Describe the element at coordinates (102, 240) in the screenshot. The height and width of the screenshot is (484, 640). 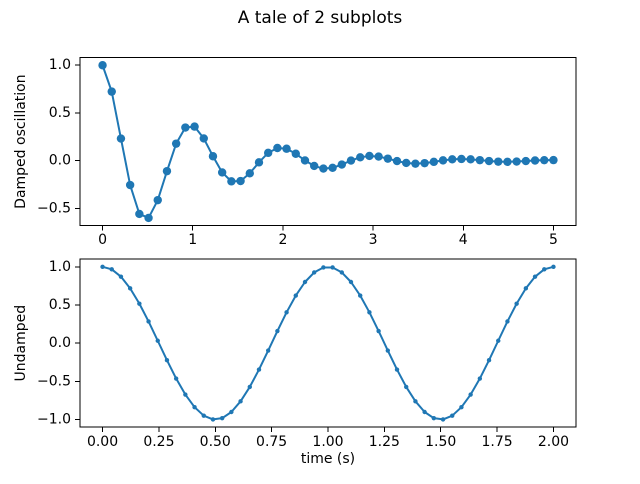
I see `x-tick-label: 0` at that location.